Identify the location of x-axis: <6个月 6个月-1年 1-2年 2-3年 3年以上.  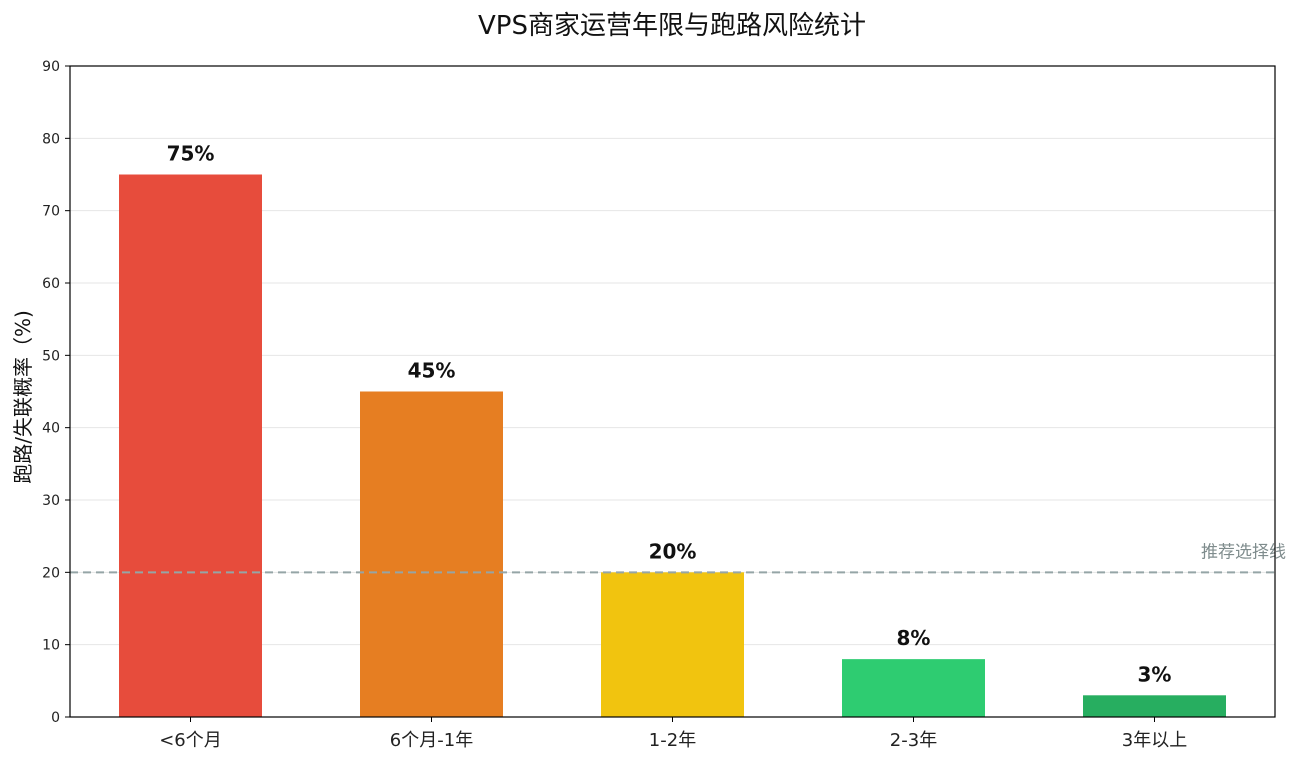
(673, 734).